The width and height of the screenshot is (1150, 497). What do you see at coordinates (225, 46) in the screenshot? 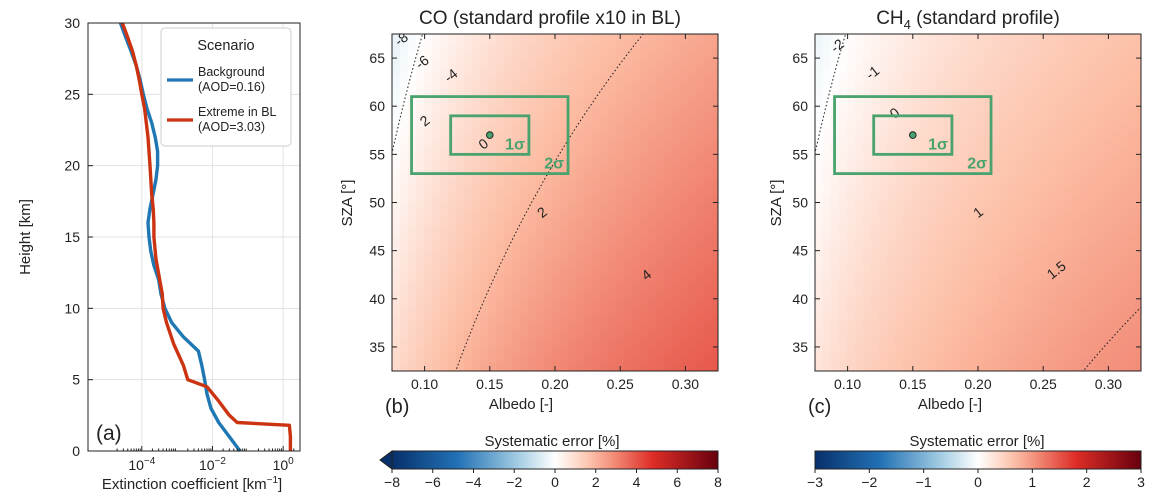
I see `legend-title: Scenario` at bounding box center [225, 46].